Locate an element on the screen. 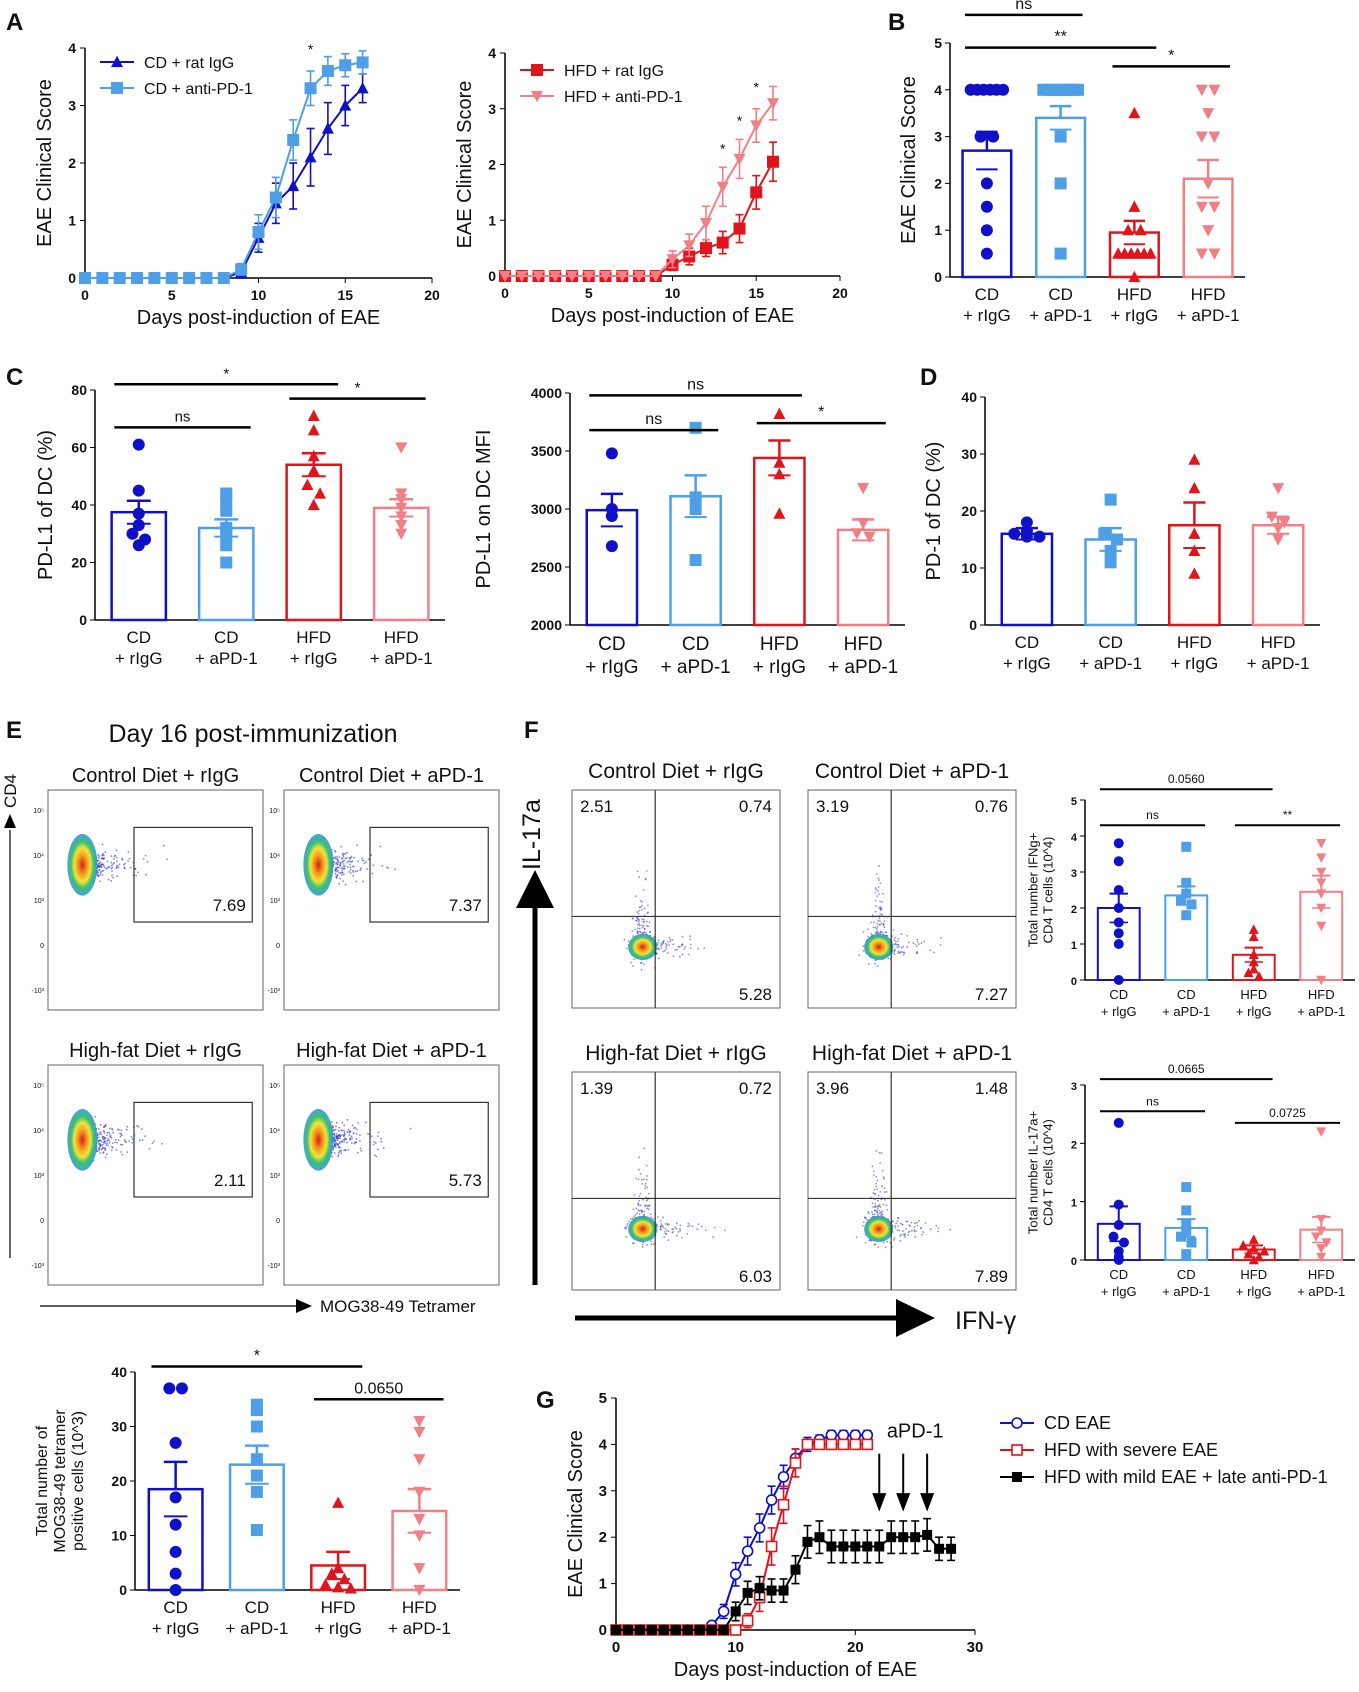 Image resolution: width=1359 pixels, height=1692 pixels. quadrant-lr-value: 7.27 is located at coordinates (991, 994).